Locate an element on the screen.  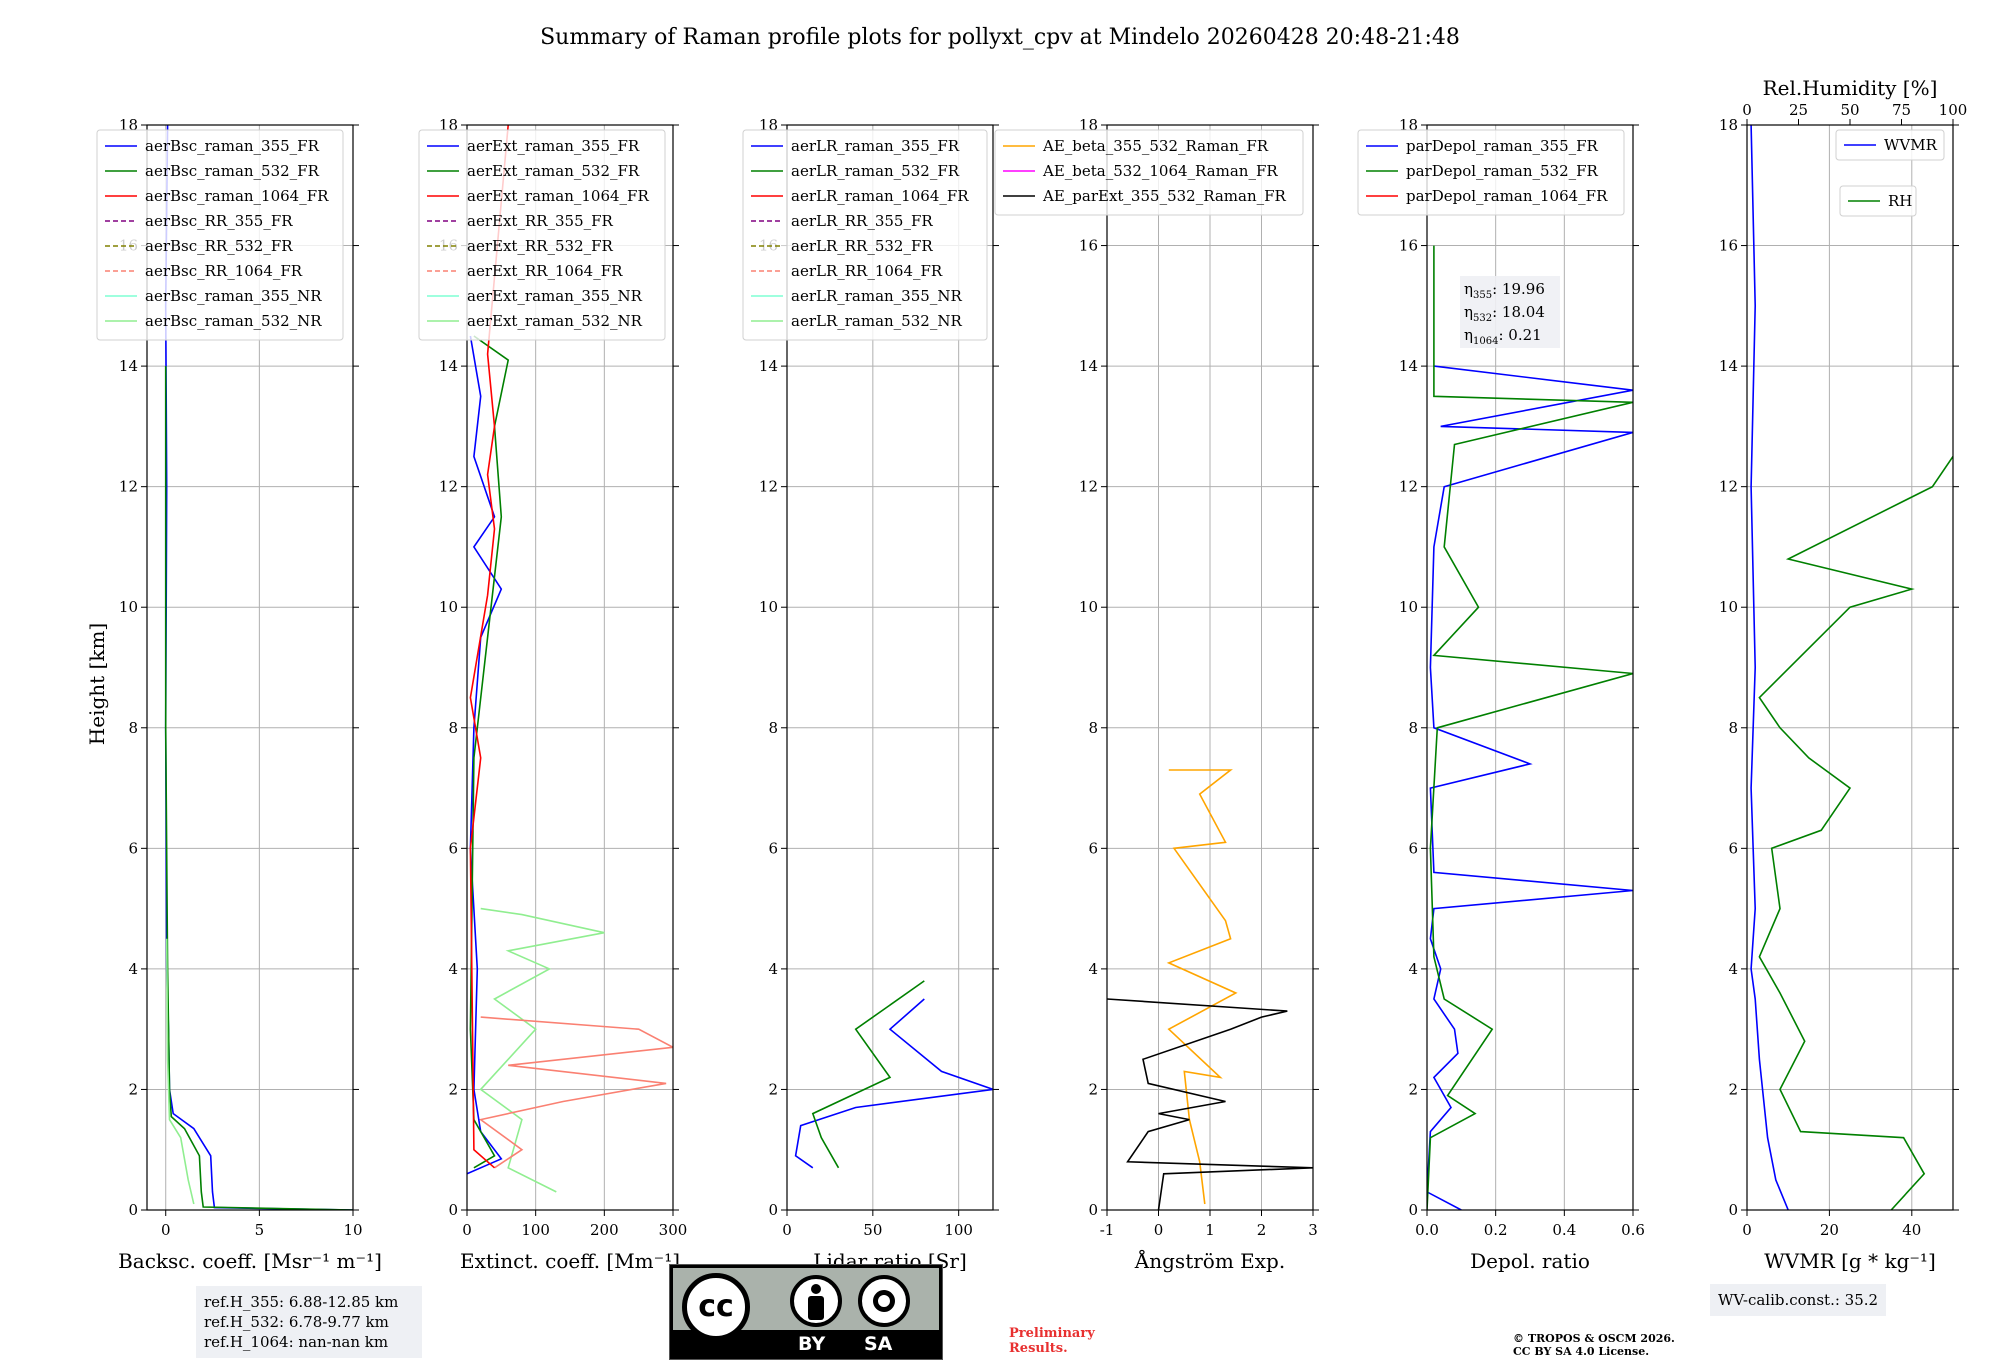
legend-label: RH is located at coordinates (1900, 201).